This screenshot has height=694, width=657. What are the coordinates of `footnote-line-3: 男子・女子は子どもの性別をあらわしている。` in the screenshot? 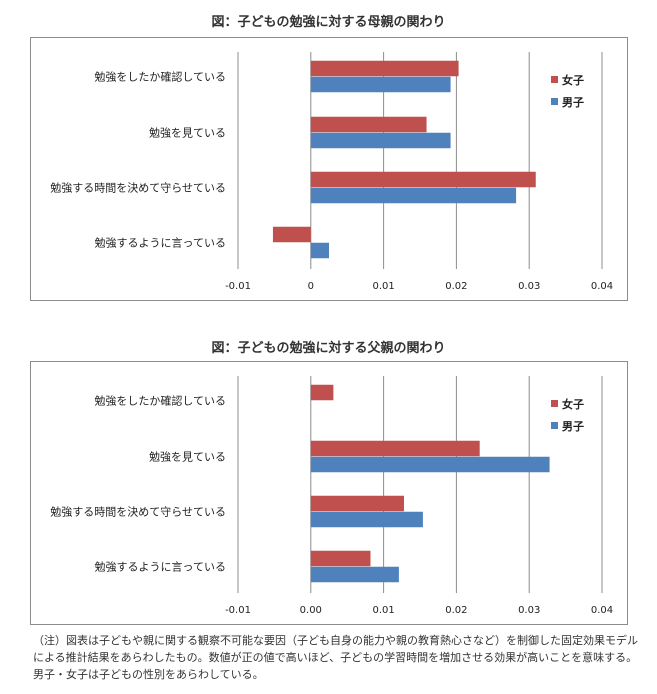 It's located at (148, 674).